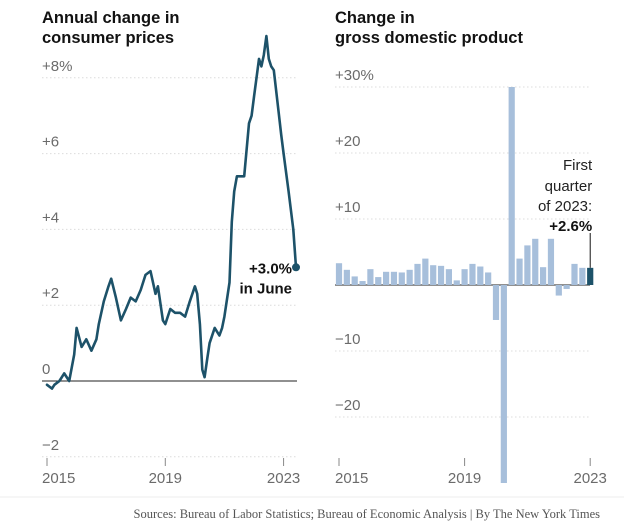  What do you see at coordinates (50, 217) in the screenshot?
I see `cpi-y-tick-label: +4` at bounding box center [50, 217].